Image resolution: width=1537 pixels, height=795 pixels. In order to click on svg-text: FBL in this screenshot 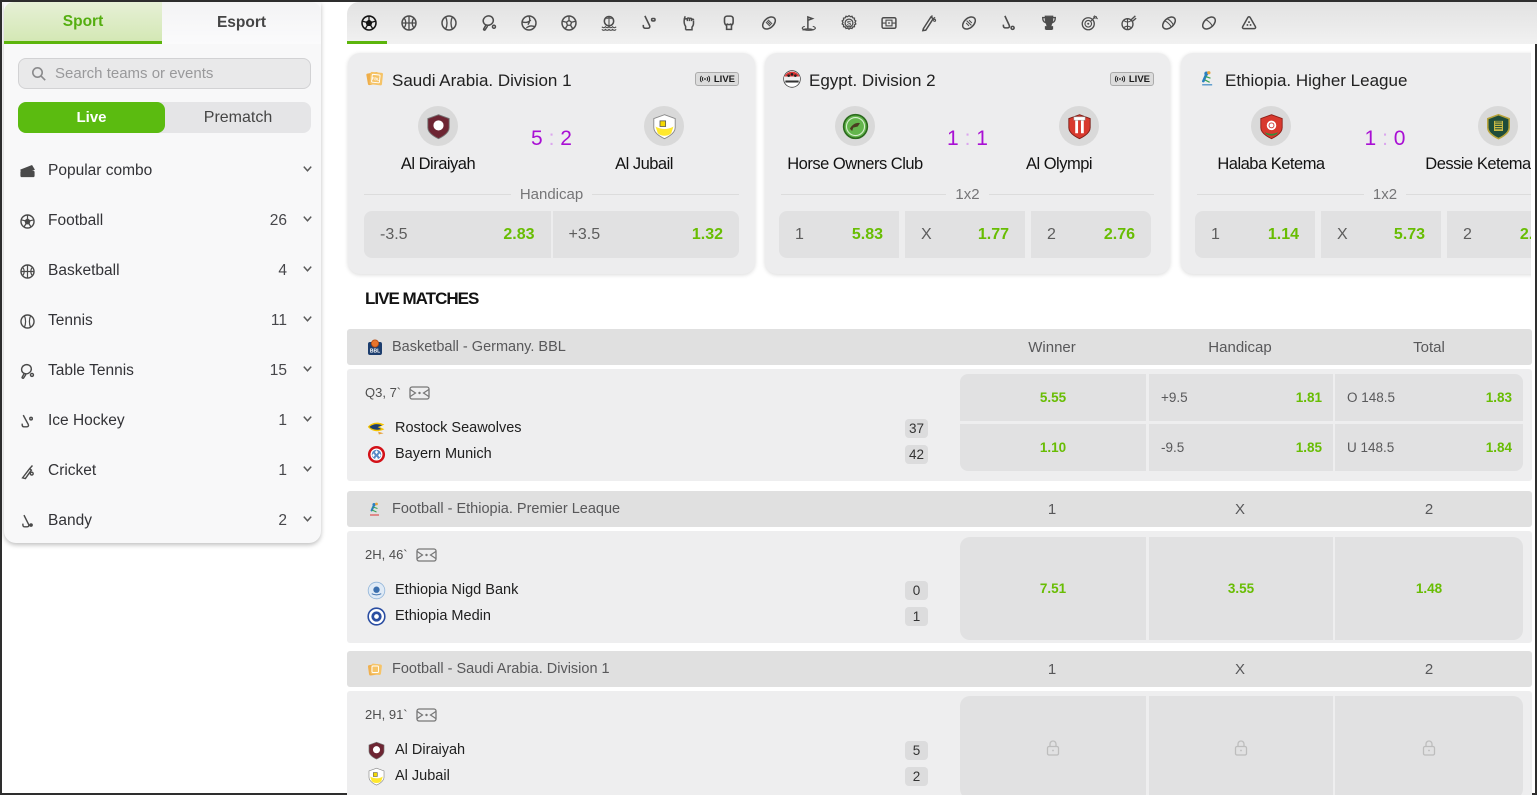, I will do `click(376, 79)`.